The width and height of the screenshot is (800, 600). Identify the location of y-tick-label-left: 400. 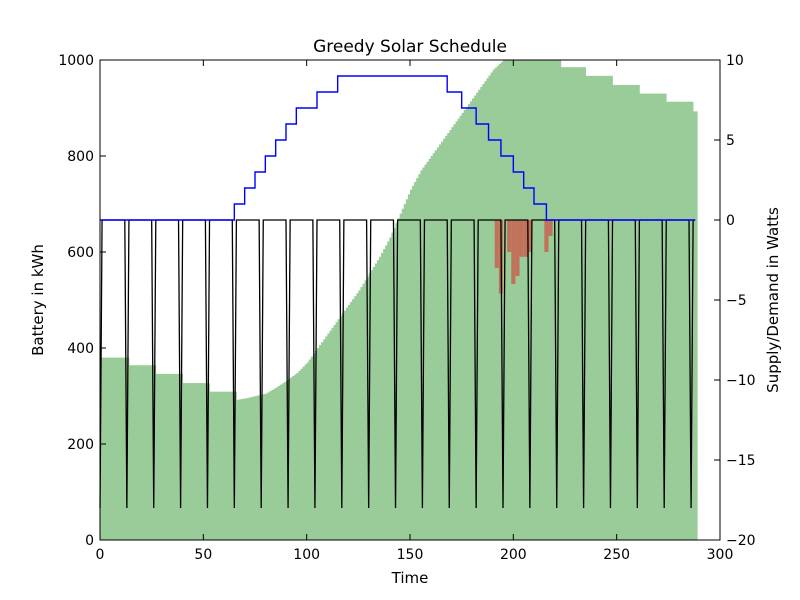
(80, 349).